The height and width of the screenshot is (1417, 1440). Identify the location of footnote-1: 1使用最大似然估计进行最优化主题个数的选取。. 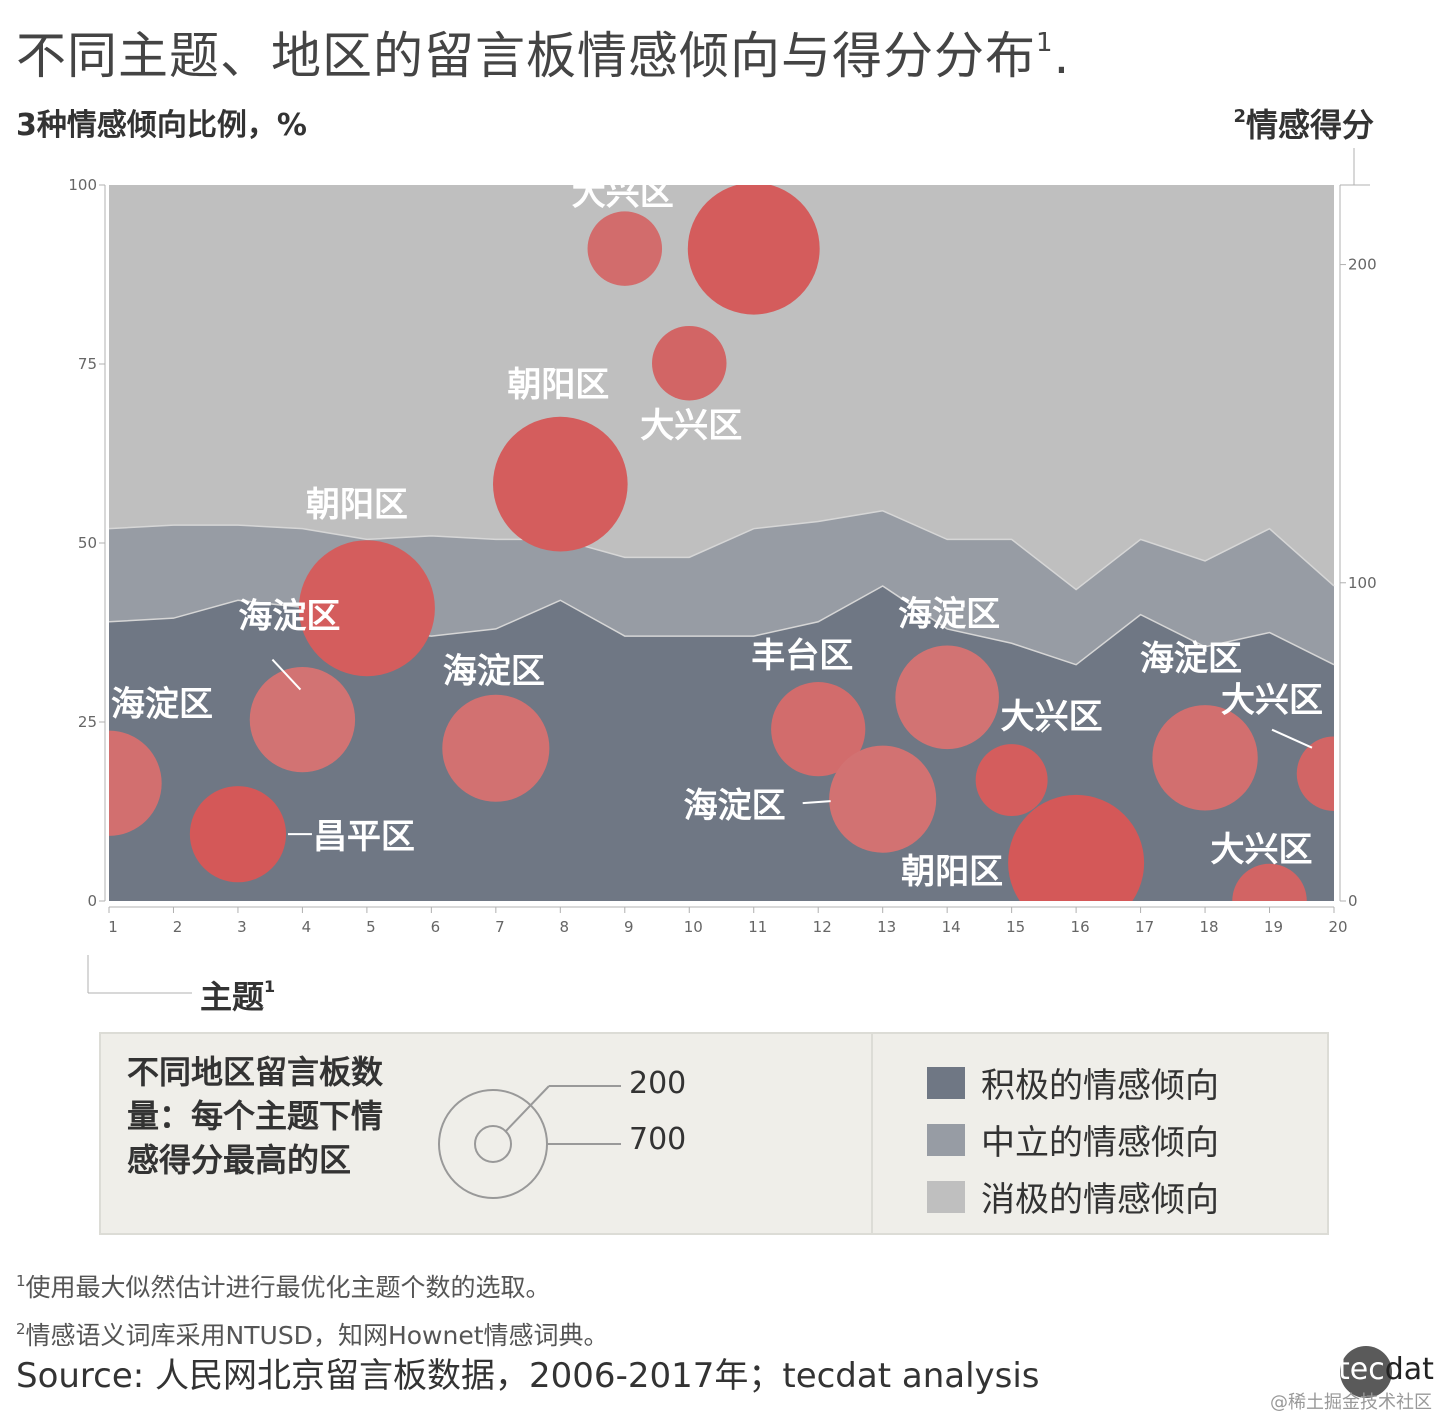
(283, 1287).